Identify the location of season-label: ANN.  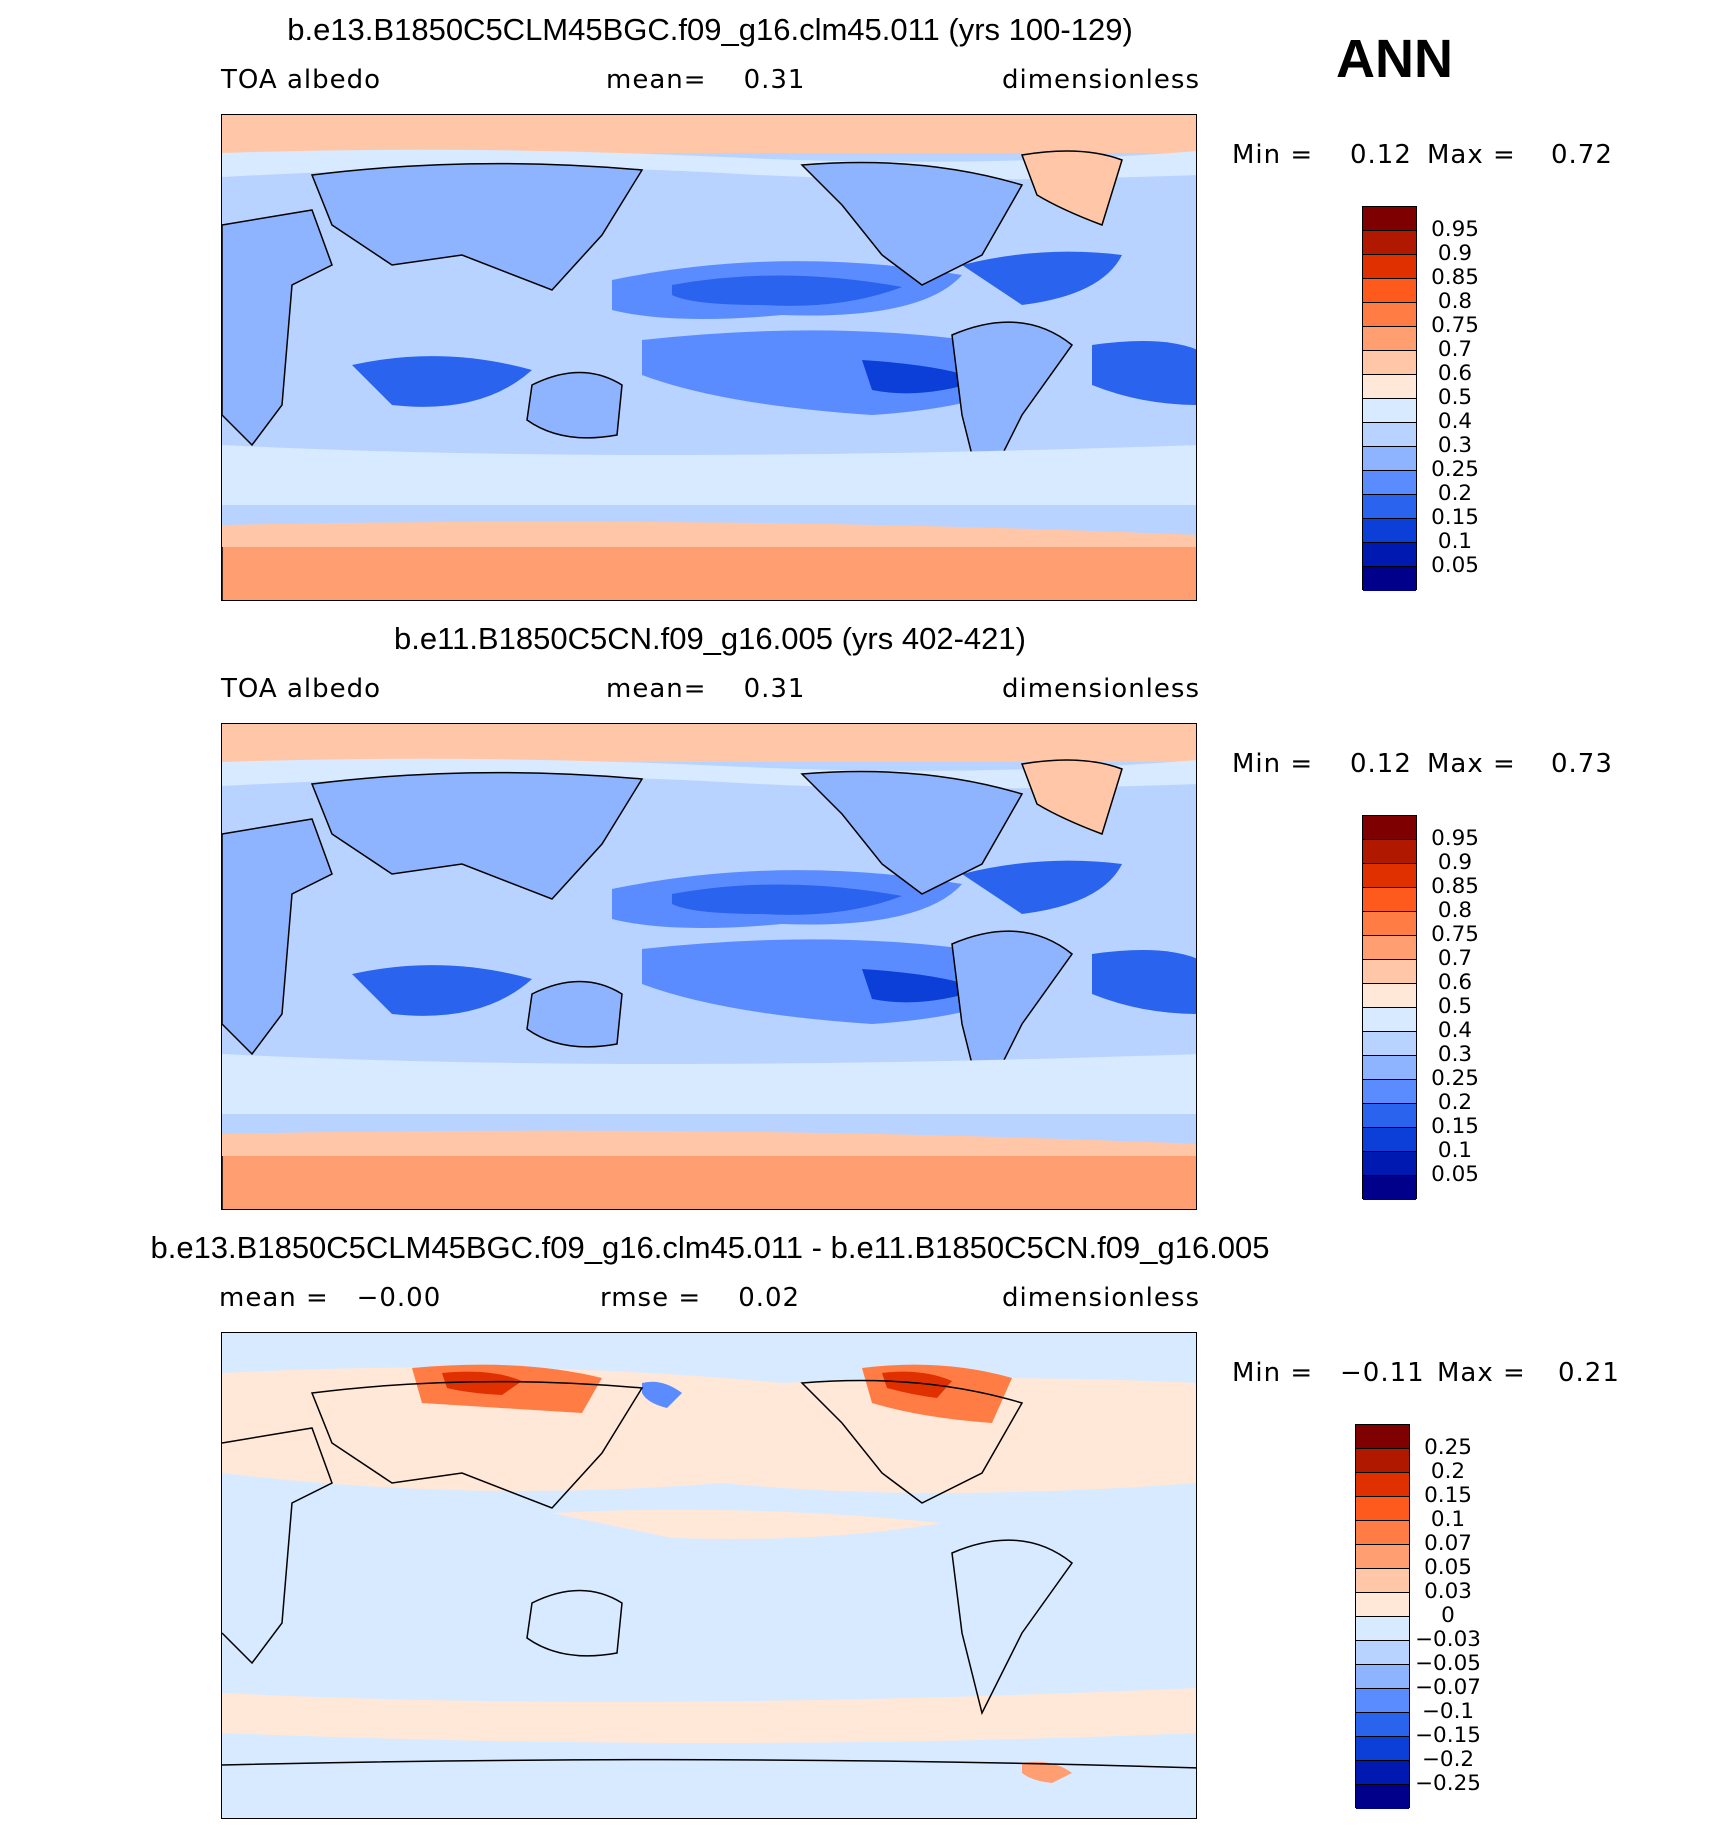
(1394, 59).